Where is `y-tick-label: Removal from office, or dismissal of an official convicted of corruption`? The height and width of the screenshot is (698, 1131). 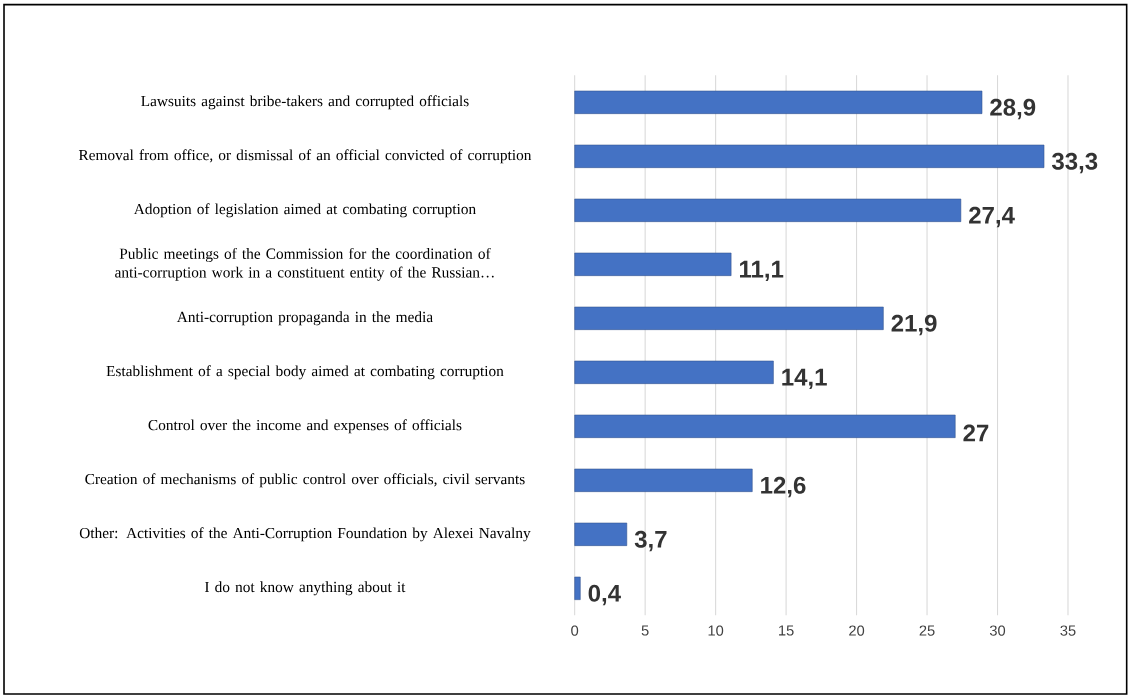
y-tick-label: Removal from office, or dismissal of an official convicted of corruption is located at coordinates (305, 156).